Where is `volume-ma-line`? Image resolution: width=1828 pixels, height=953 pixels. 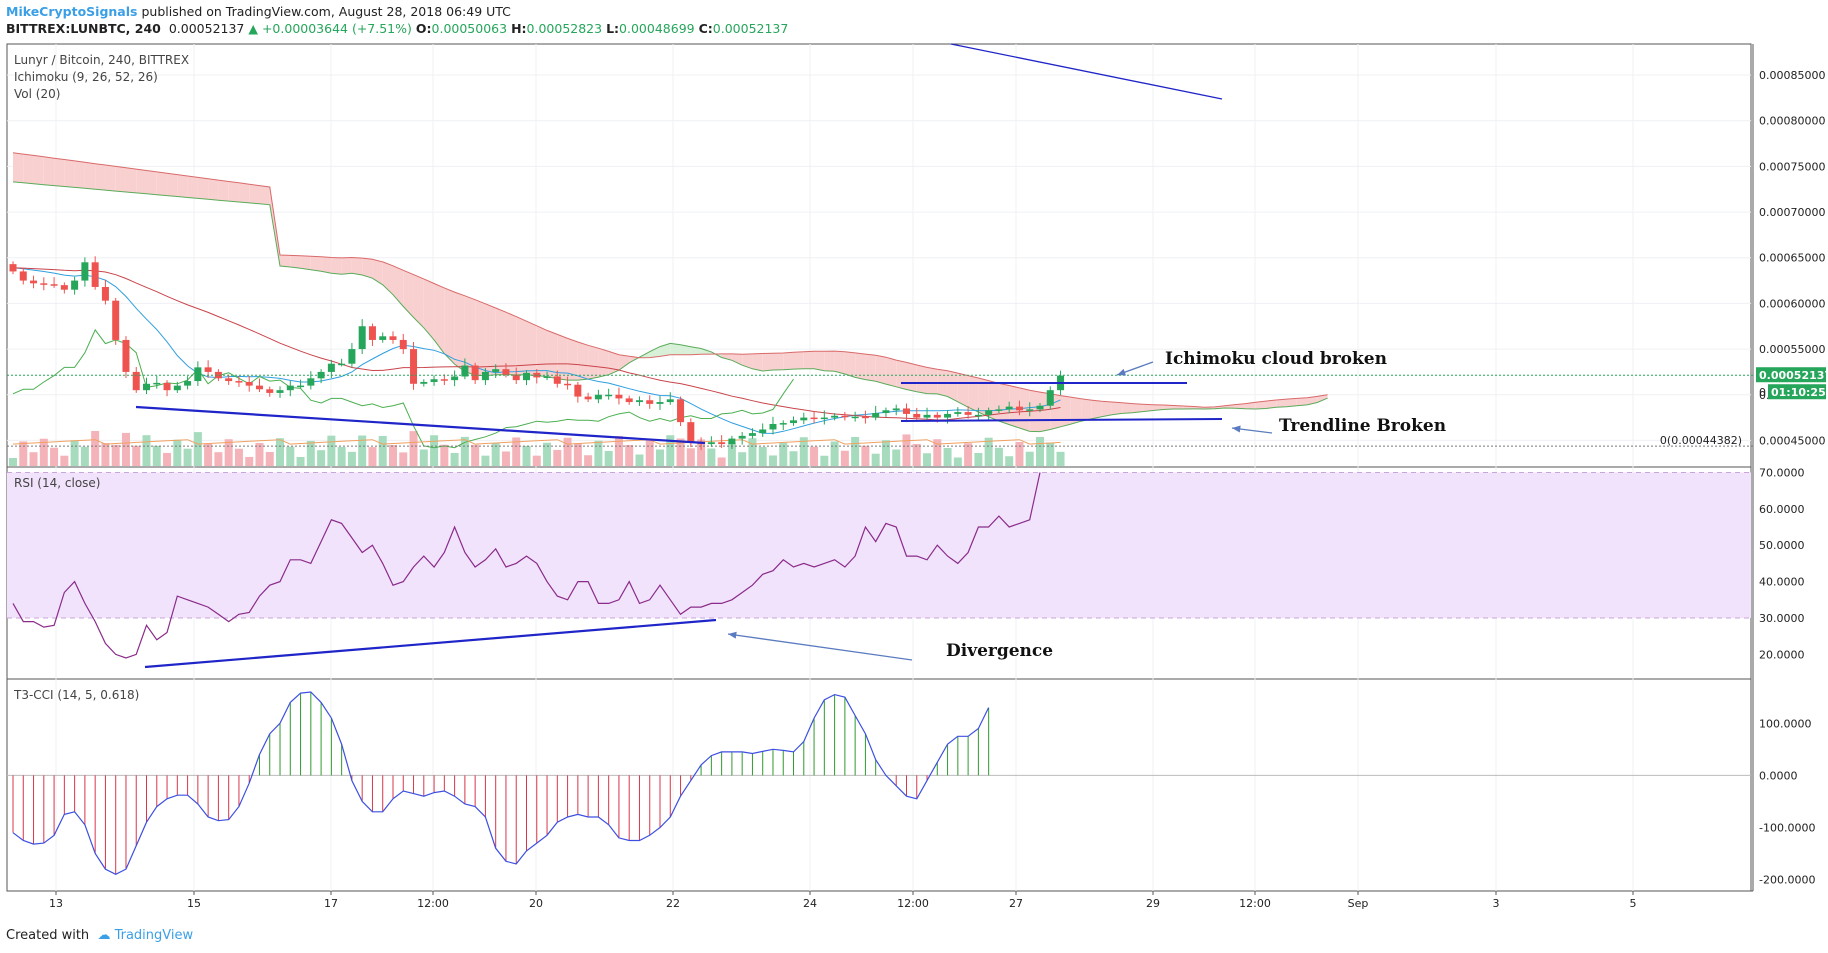 volume-ma-line is located at coordinates (536, 442).